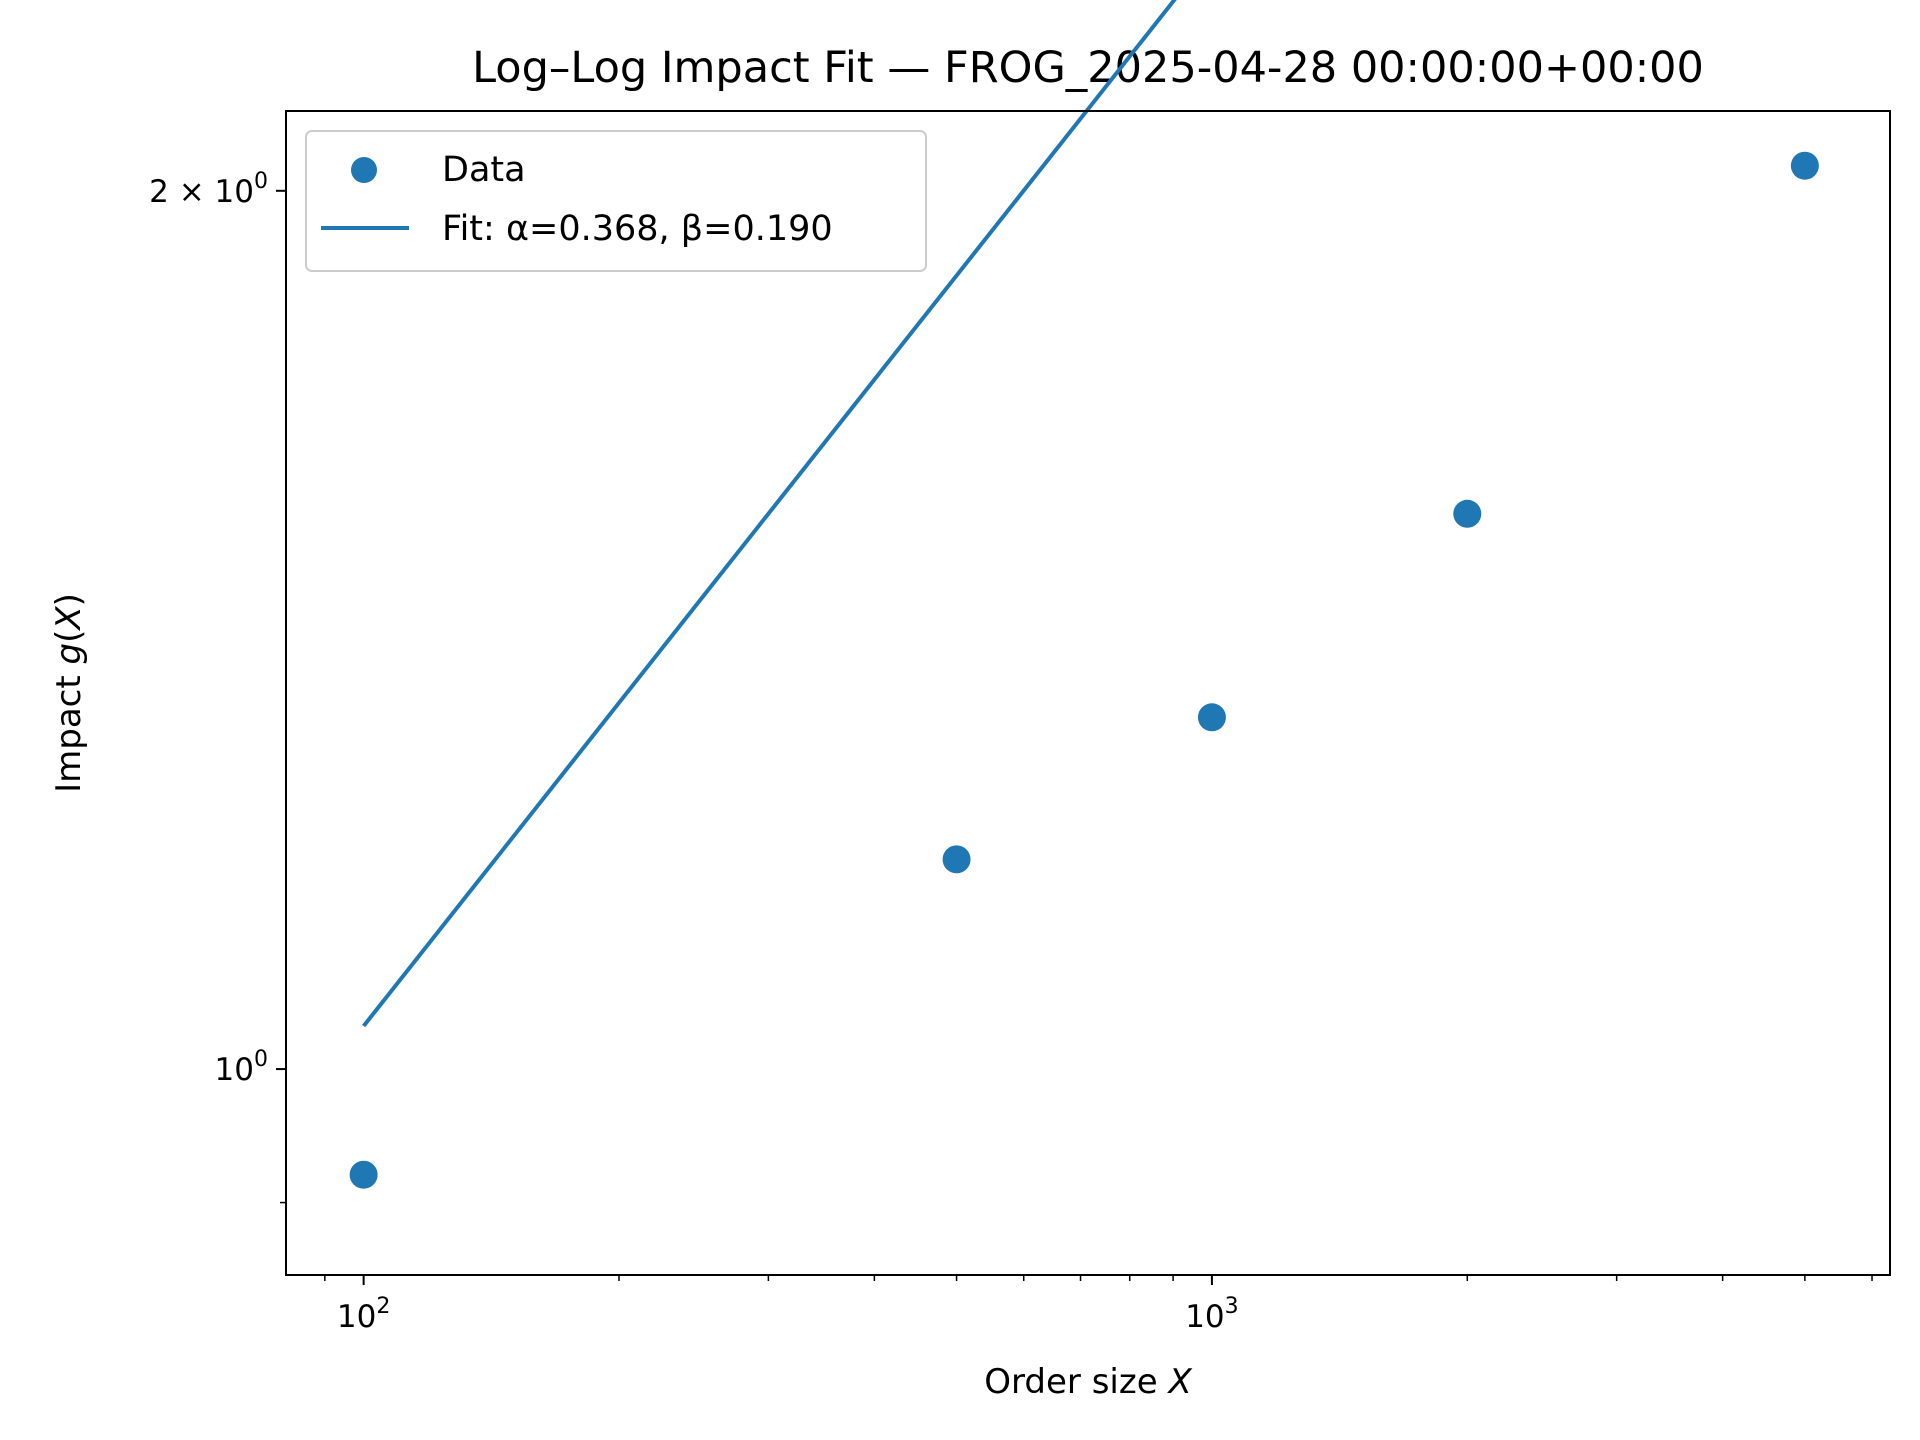  I want to click on x-tick-label: 10³, so click(1211, 1314).